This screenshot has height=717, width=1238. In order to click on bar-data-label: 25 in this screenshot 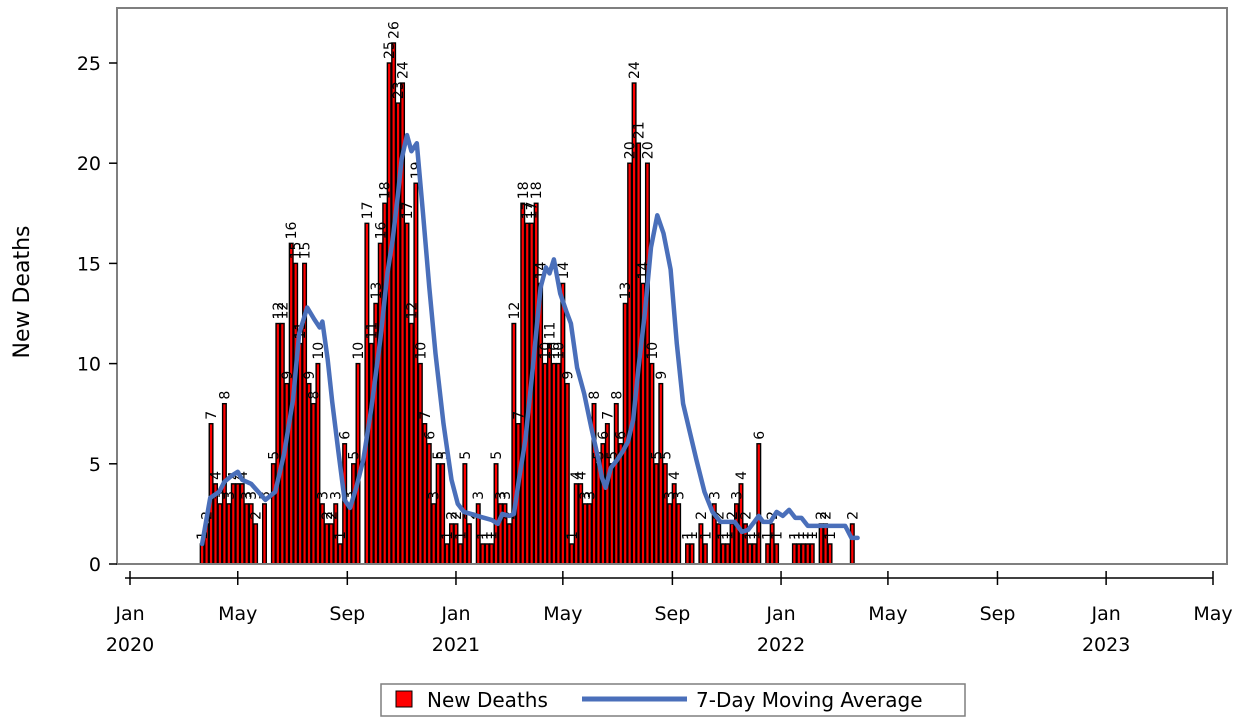, I will do `click(390, 50)`.